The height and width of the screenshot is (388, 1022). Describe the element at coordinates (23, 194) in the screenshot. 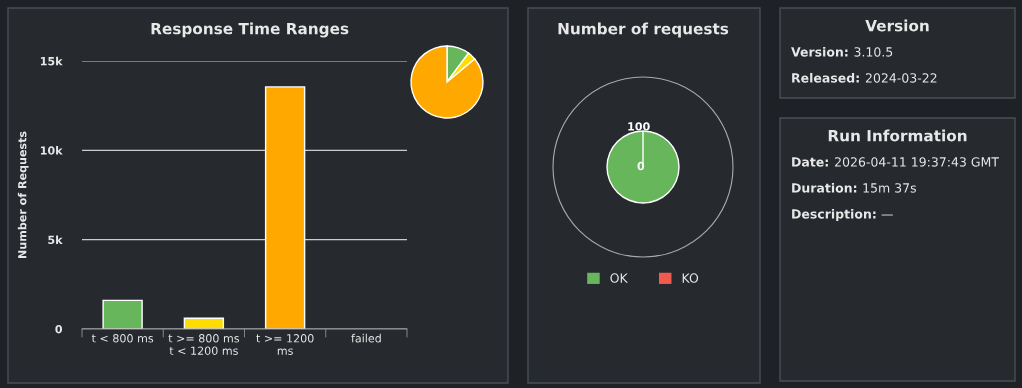

I see `y-axis-title: Number of Requests` at that location.